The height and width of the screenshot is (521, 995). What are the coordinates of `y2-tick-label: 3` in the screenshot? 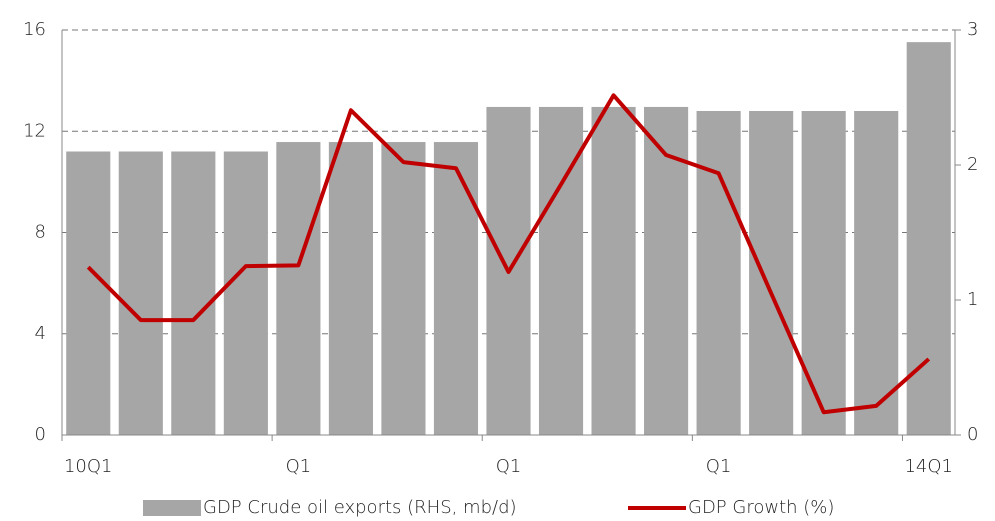 It's located at (972, 29).